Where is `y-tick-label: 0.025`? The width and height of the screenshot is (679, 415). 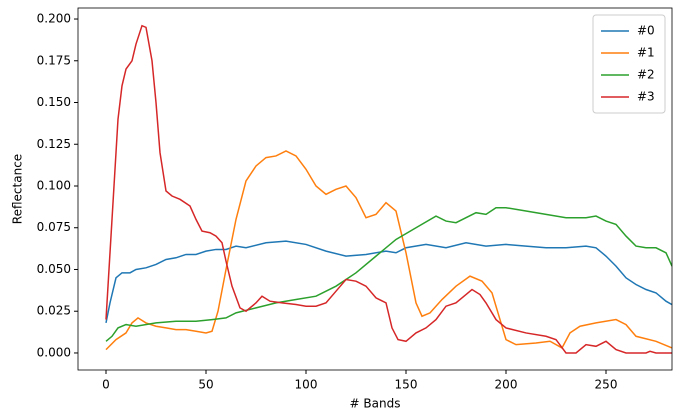
y-tick-label: 0.025 is located at coordinates (54, 311).